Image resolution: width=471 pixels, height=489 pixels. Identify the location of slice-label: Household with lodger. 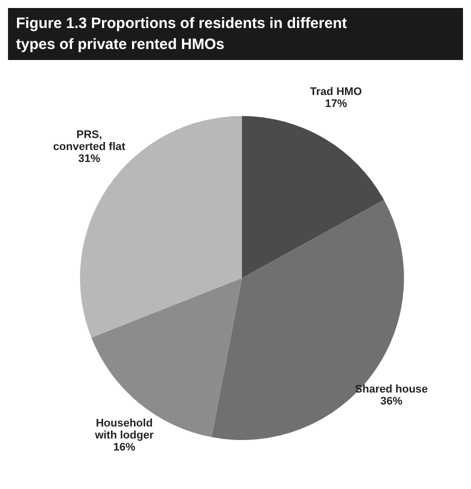
(124, 429).